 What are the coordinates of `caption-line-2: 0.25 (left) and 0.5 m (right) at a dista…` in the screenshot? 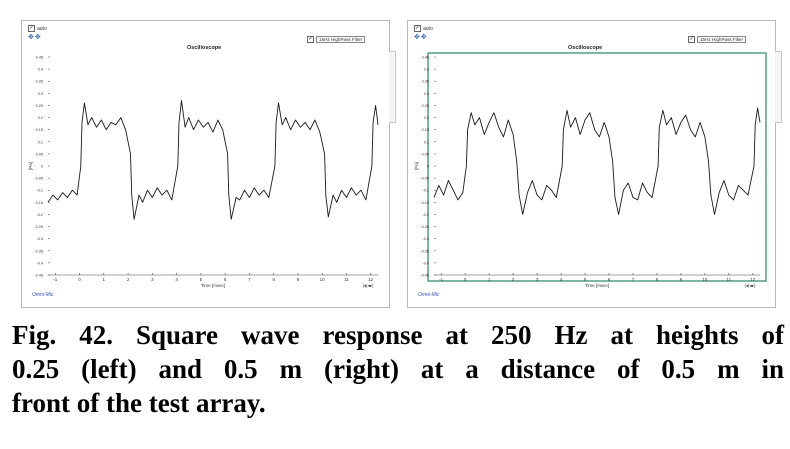 It's located at (398, 369).